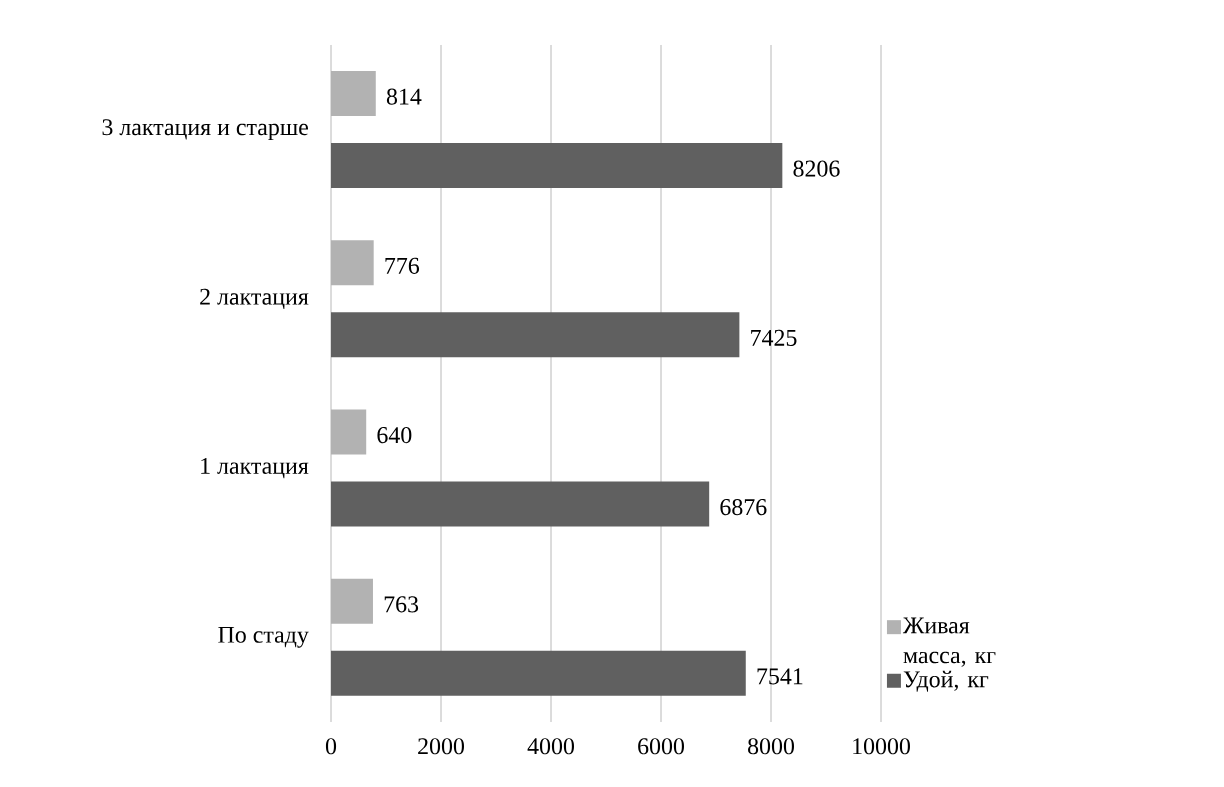  Describe the element at coordinates (263, 637) in the screenshot. I see `y-tick-label: По стаду` at that location.